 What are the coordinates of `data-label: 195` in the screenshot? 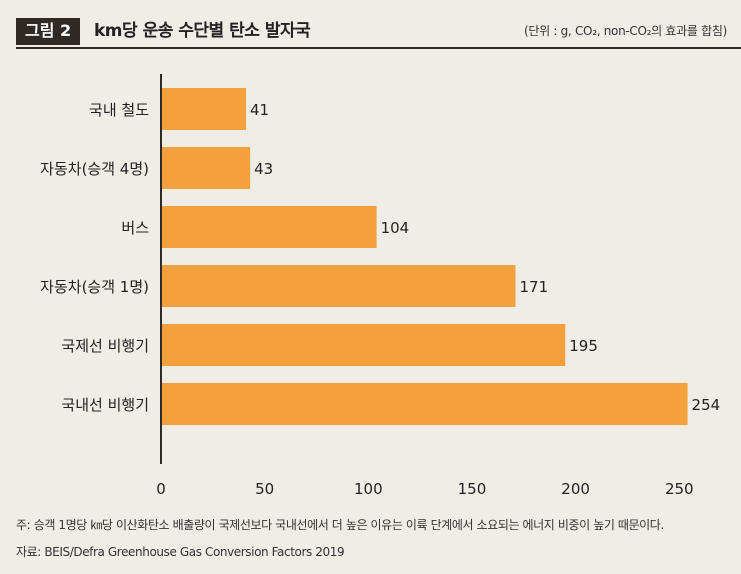 It's located at (583, 346).